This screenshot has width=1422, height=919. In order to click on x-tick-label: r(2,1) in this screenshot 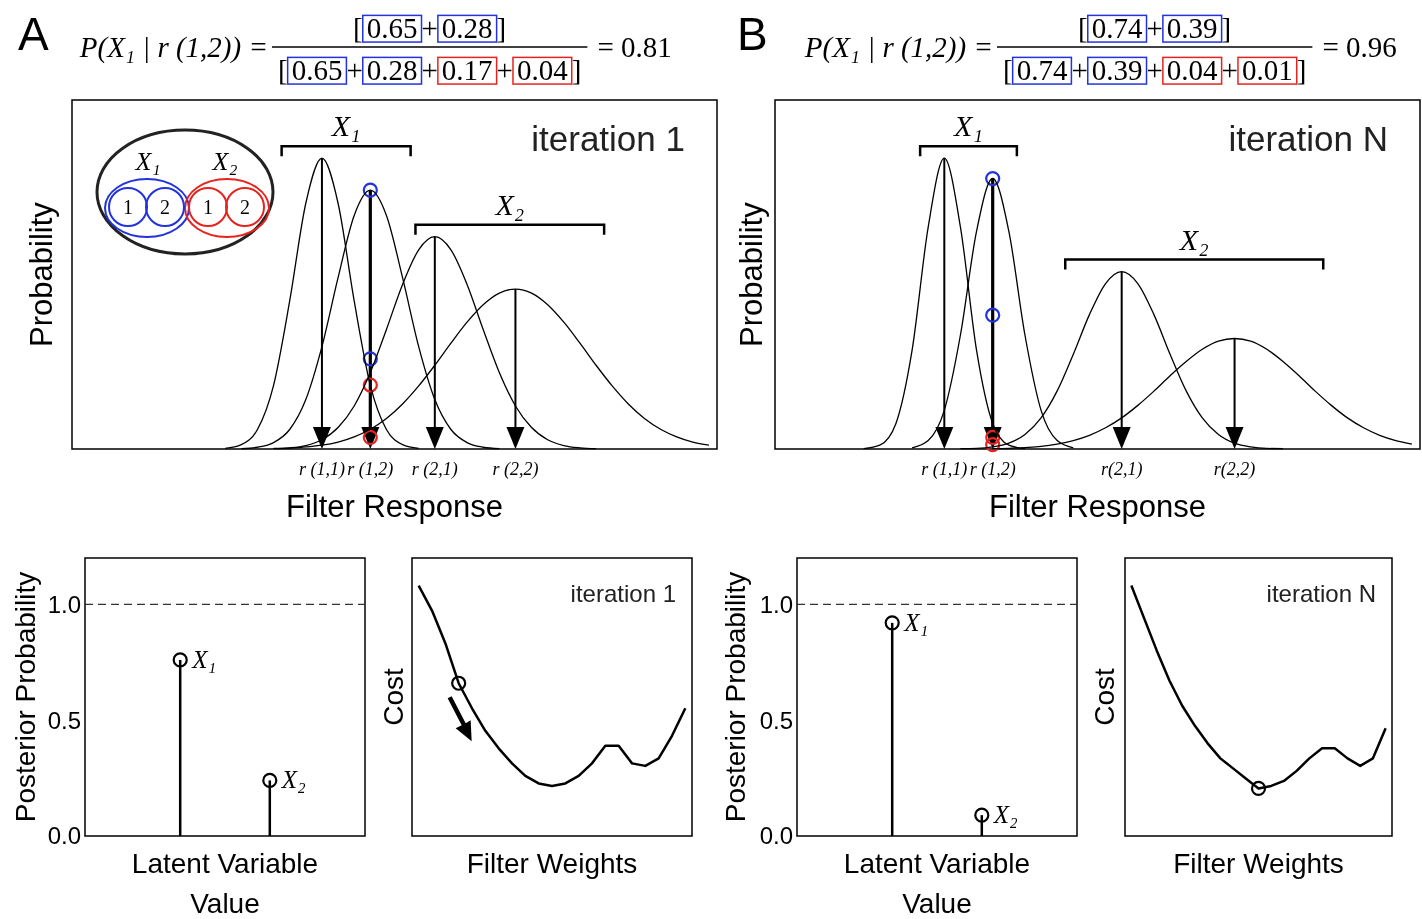, I will do `click(1121, 469)`.